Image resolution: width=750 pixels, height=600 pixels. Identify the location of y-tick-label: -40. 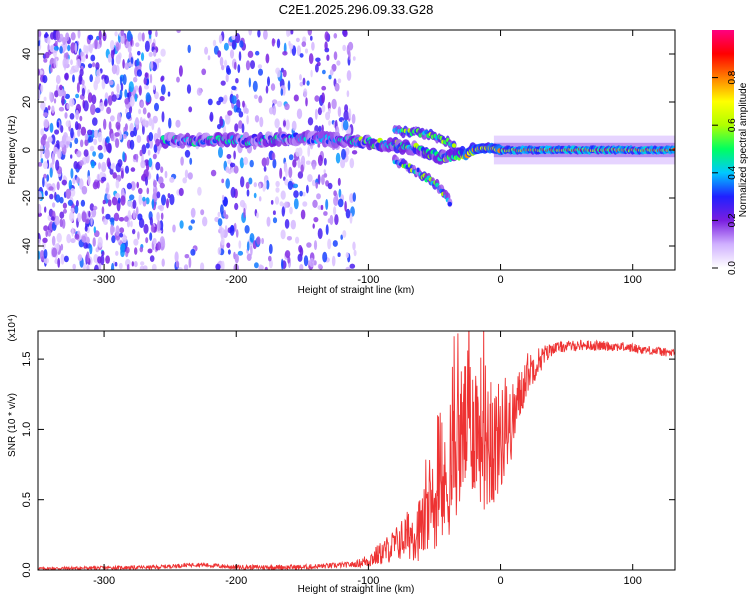
(27, 246).